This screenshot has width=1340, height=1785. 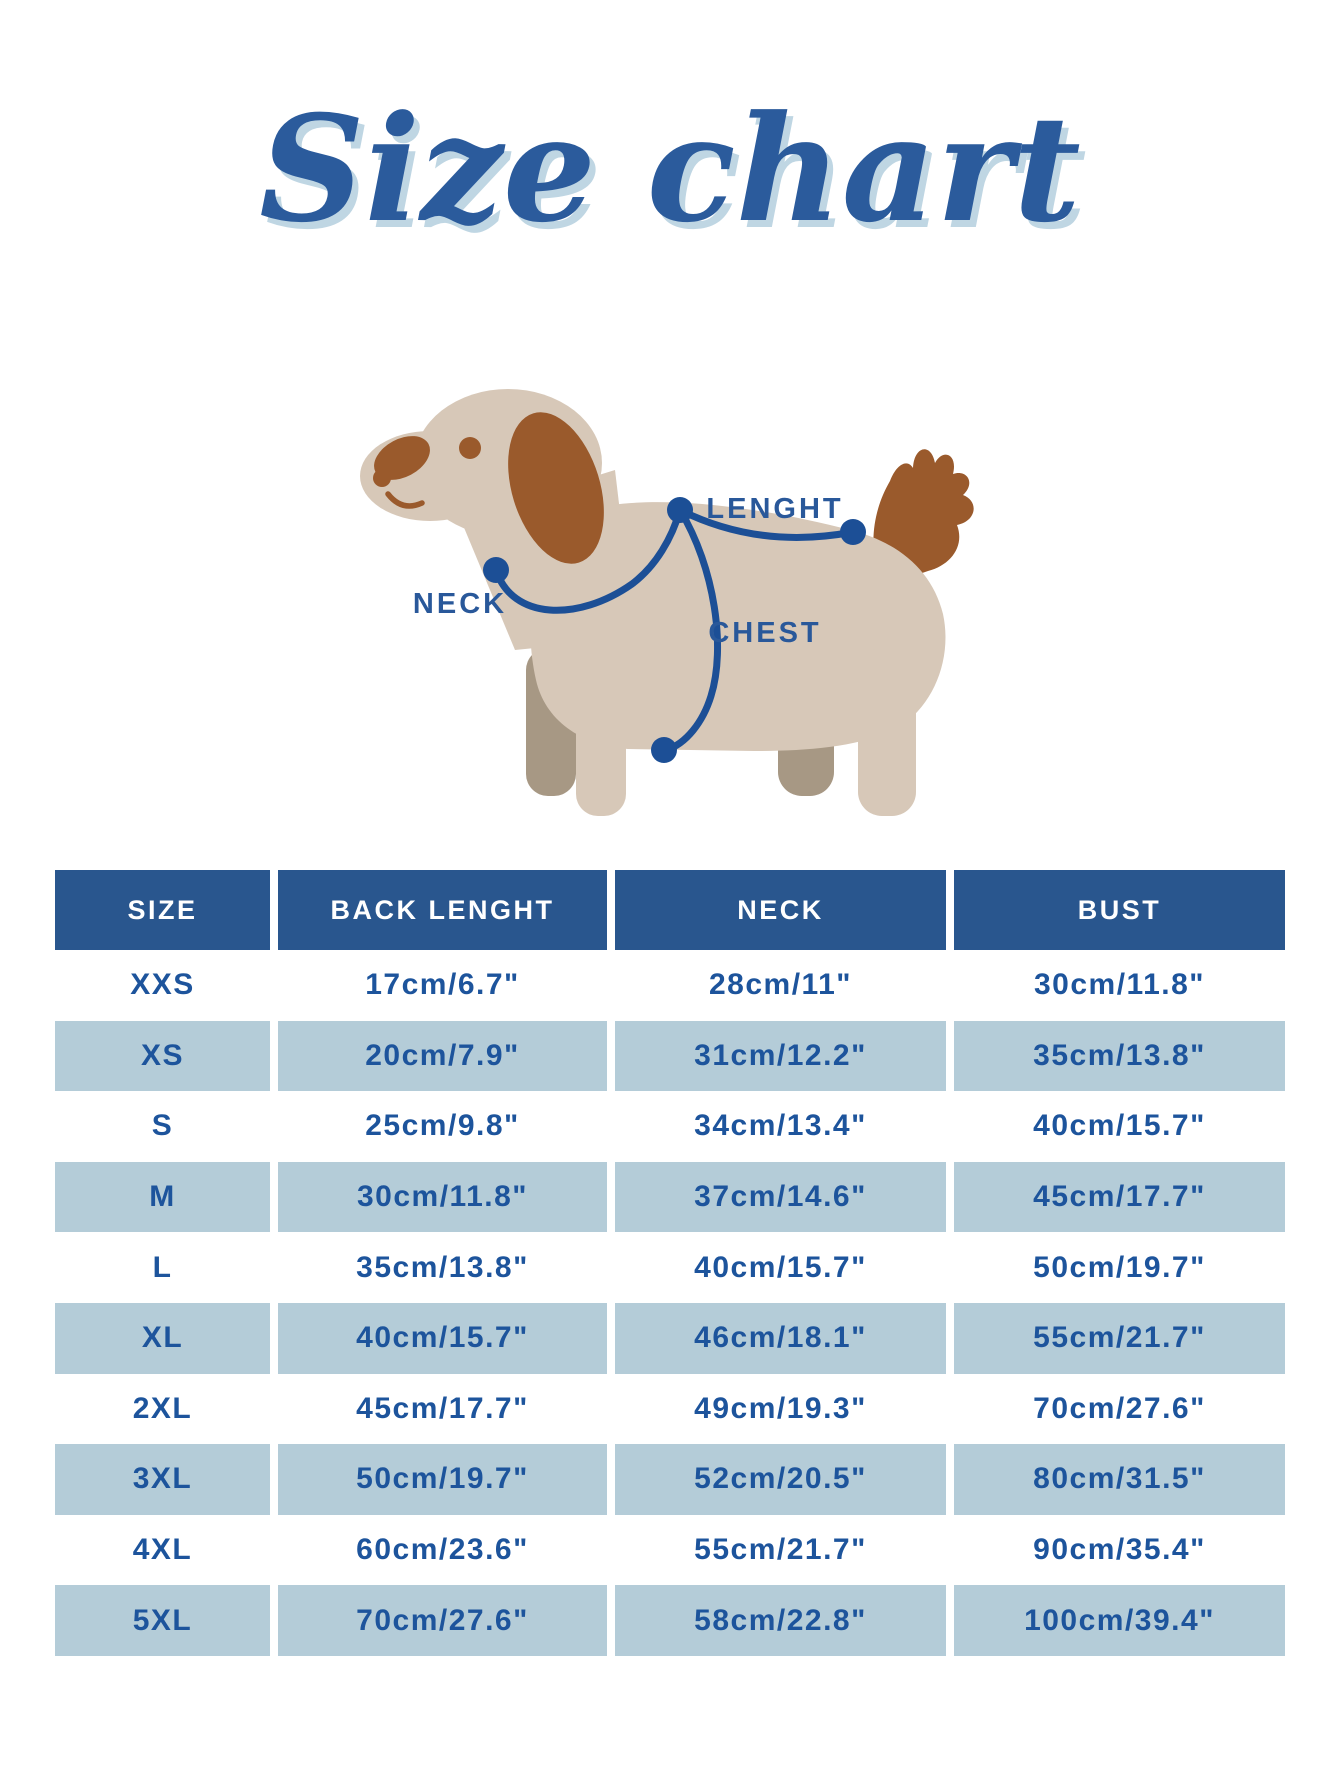 What do you see at coordinates (670, 1126) in the screenshot?
I see `table-row-s: S 25cm/9.8" 34cm/13.4" 40cm/15.7"` at bounding box center [670, 1126].